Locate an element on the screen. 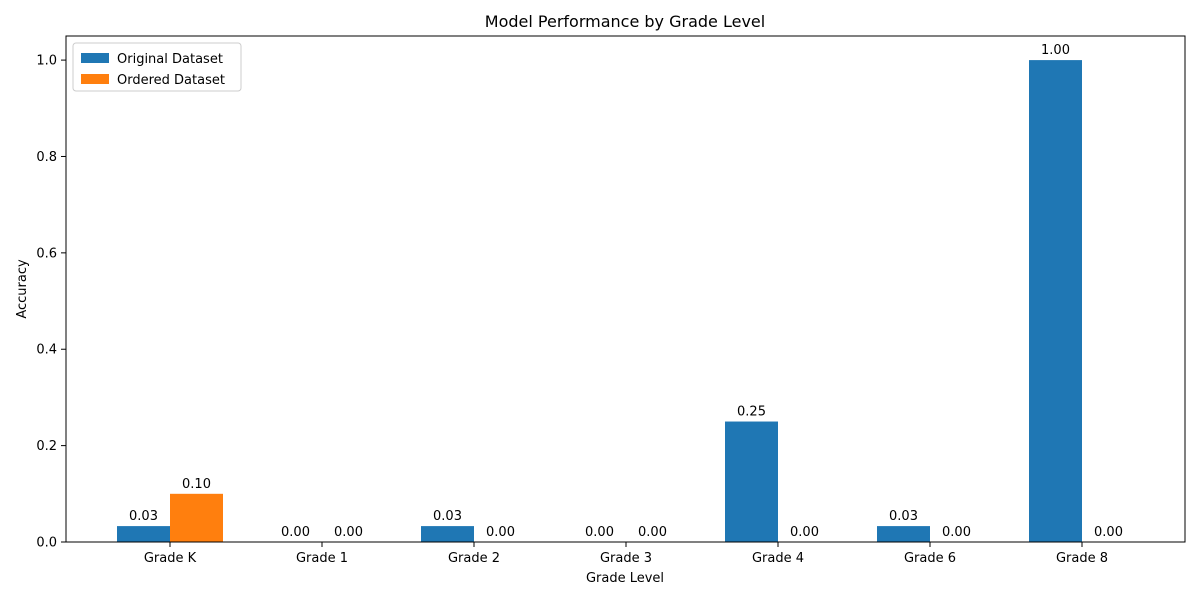 The image size is (1200, 600). x-tick-label: Grade 4 is located at coordinates (778, 558).